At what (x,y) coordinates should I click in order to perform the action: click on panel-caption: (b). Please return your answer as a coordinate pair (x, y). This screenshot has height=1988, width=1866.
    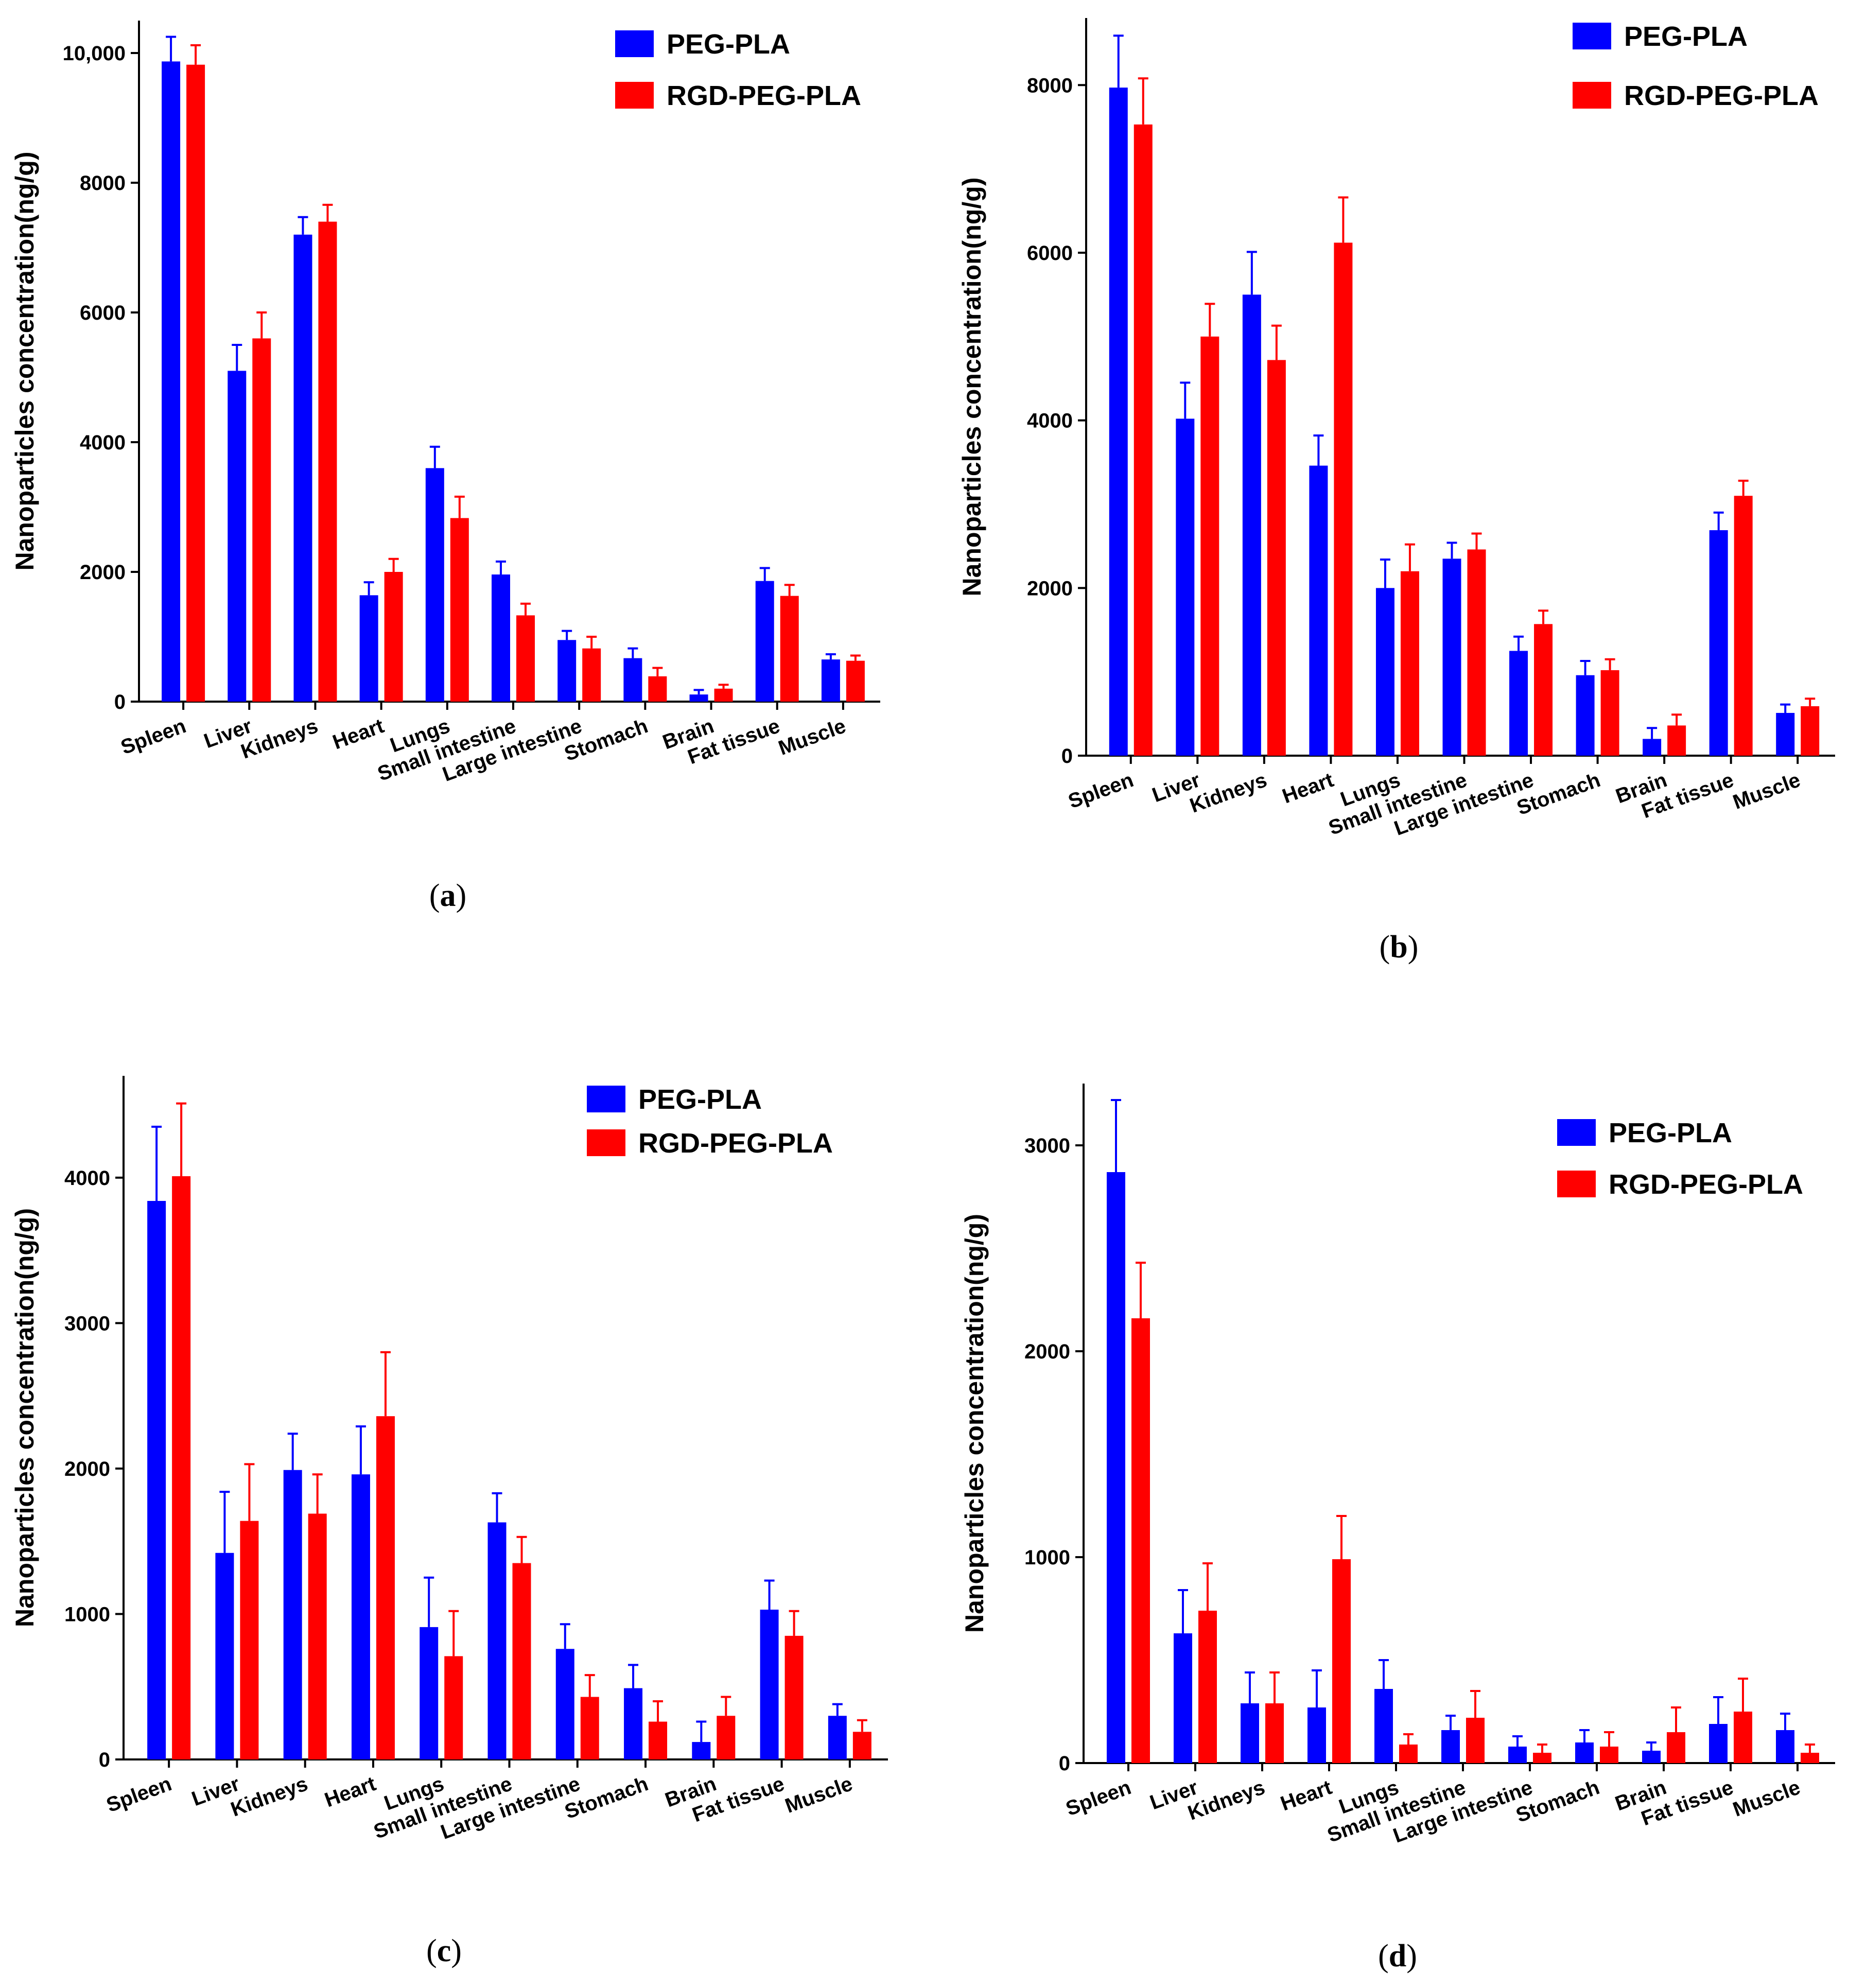
    Looking at the image, I should click on (1399, 948).